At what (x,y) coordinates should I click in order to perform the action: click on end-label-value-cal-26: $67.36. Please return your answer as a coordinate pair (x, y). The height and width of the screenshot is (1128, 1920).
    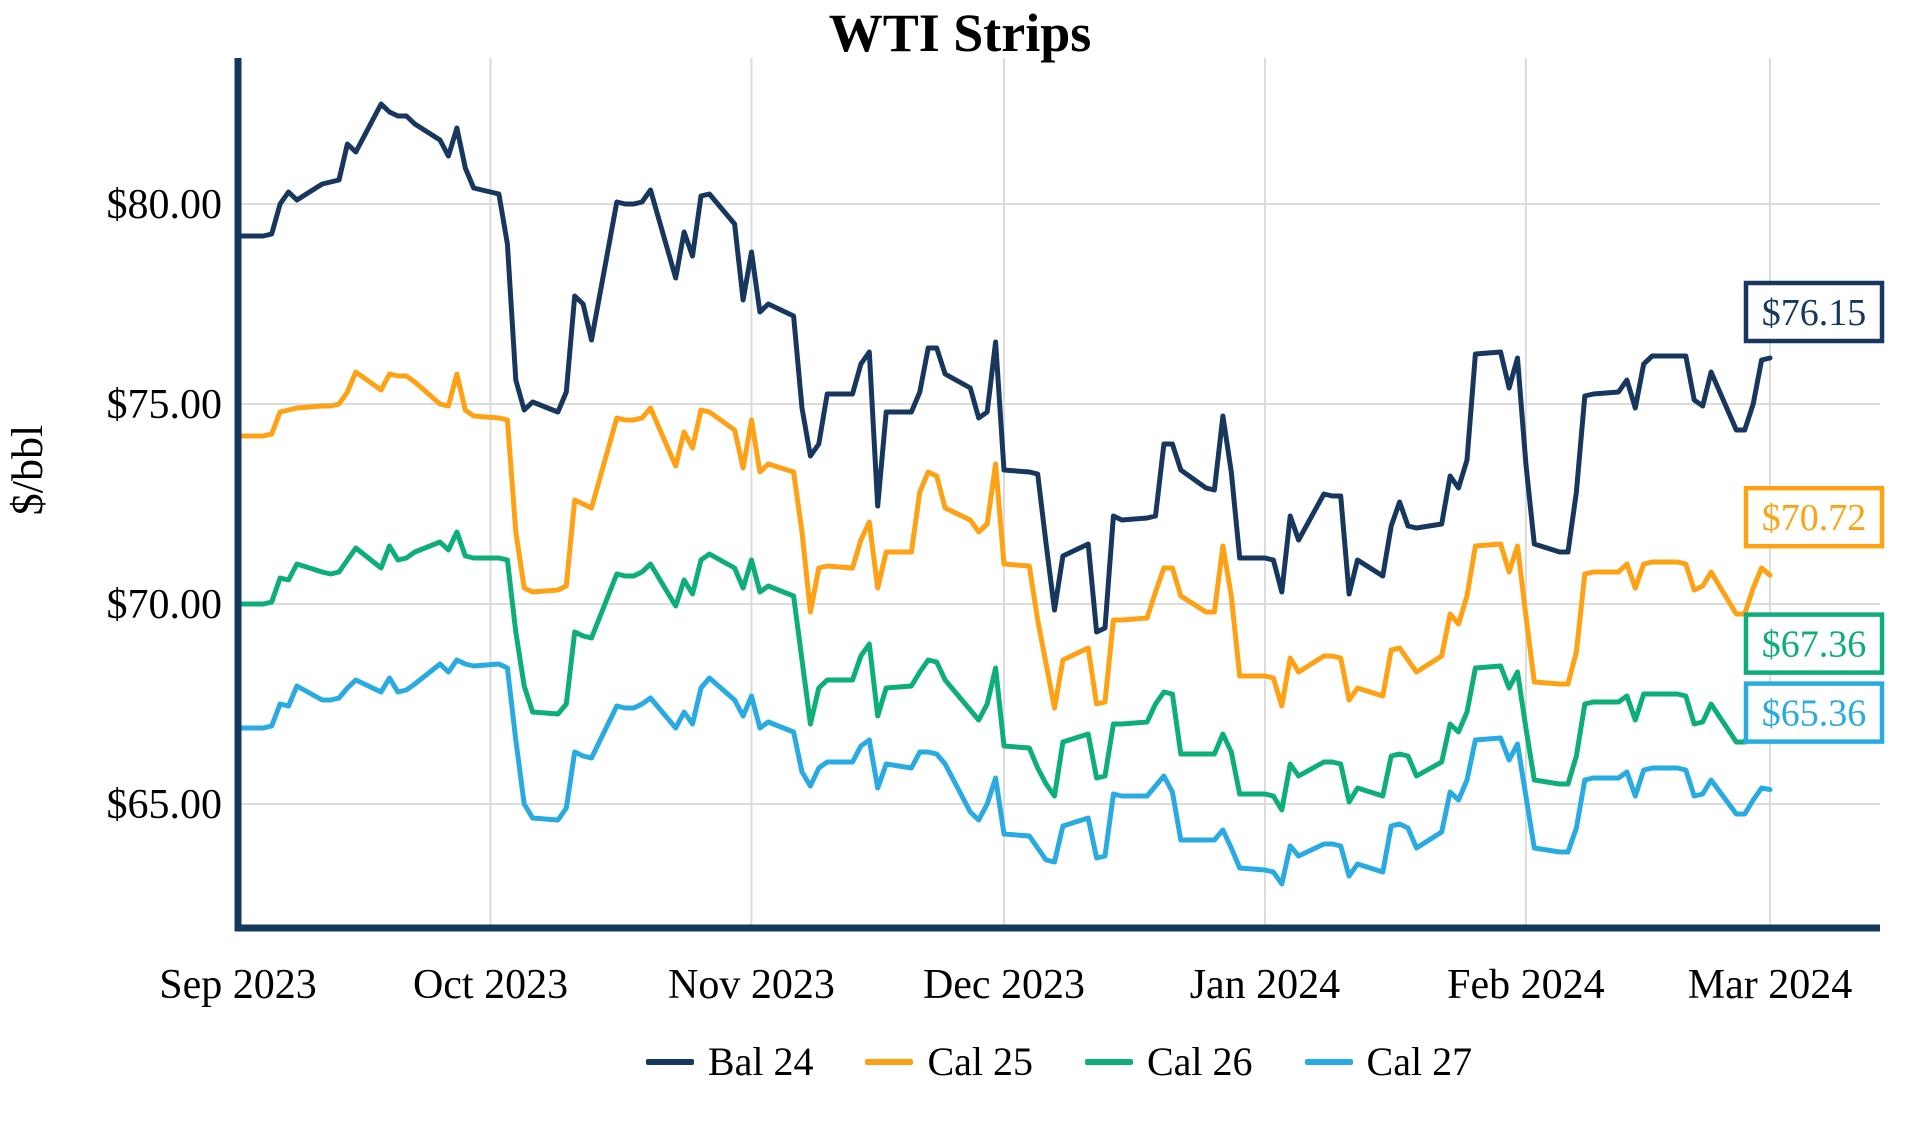
    Looking at the image, I should click on (1814, 645).